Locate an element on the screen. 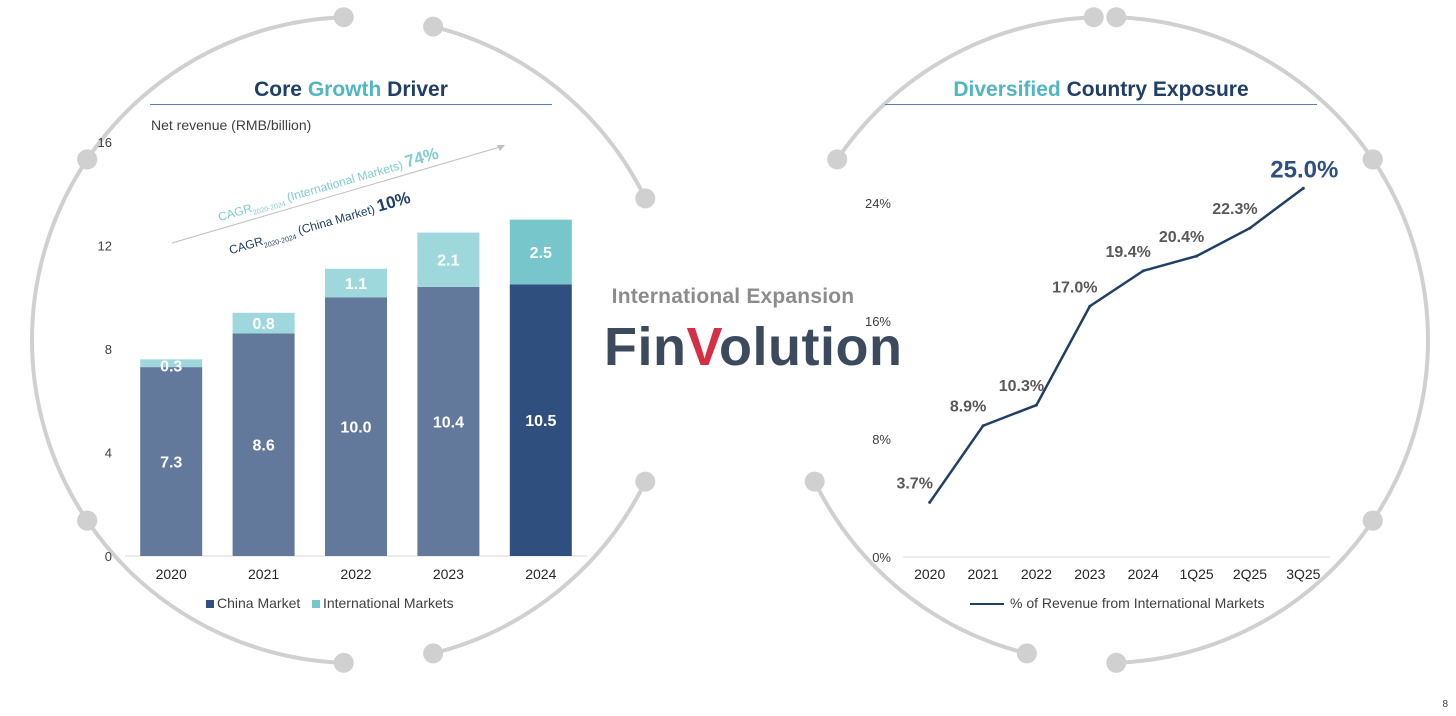 The height and width of the screenshot is (716, 1456). y-tick-label: 8% is located at coordinates (881, 439).